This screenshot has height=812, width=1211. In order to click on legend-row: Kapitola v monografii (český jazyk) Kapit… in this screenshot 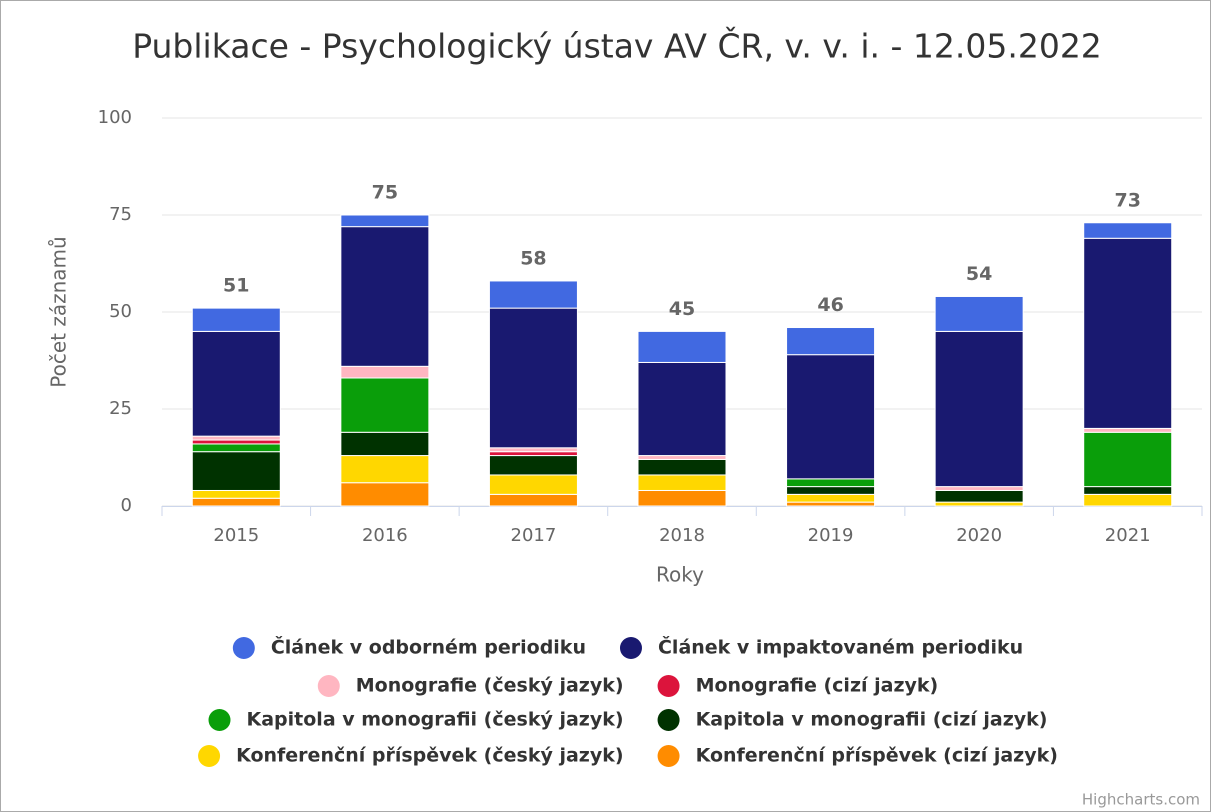, I will do `click(628, 720)`.